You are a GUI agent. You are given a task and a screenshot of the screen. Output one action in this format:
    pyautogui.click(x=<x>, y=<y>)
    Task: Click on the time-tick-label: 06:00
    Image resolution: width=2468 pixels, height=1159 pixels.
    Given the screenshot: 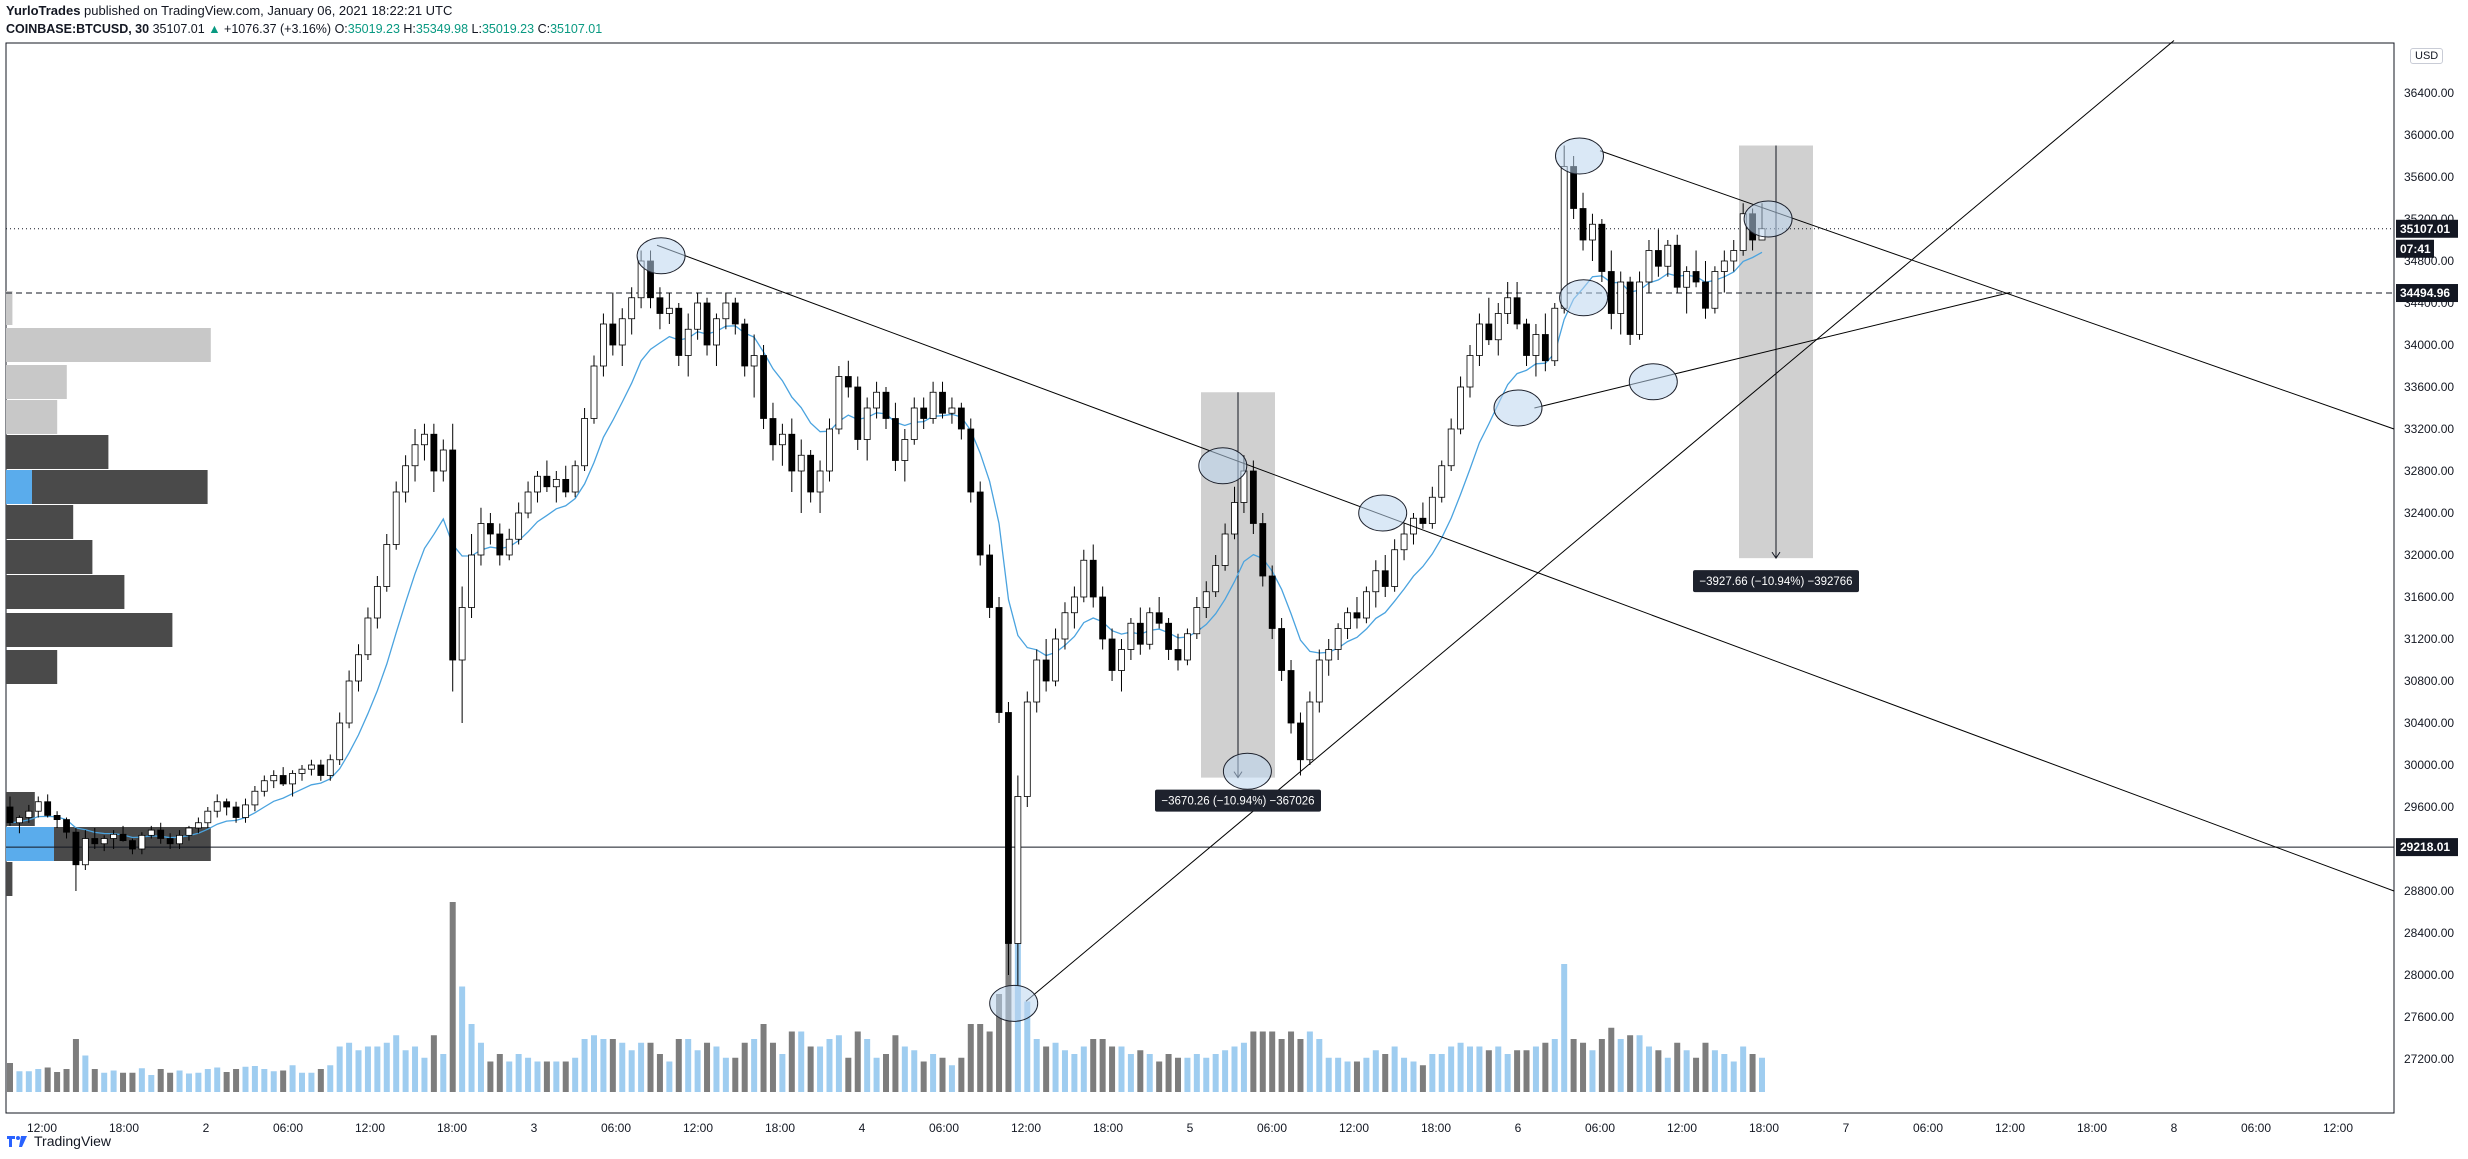 What is the action you would take?
    pyautogui.click(x=1928, y=1128)
    